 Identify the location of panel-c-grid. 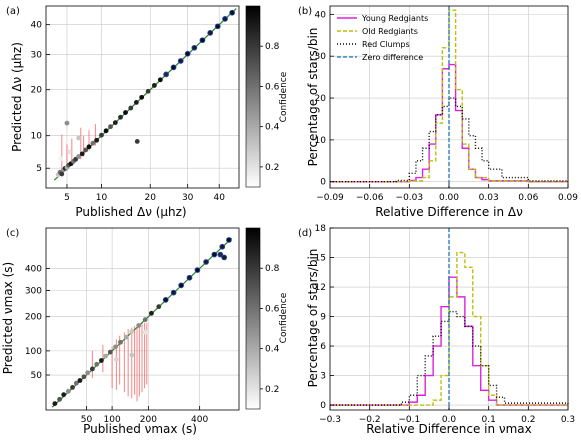
(142, 319).